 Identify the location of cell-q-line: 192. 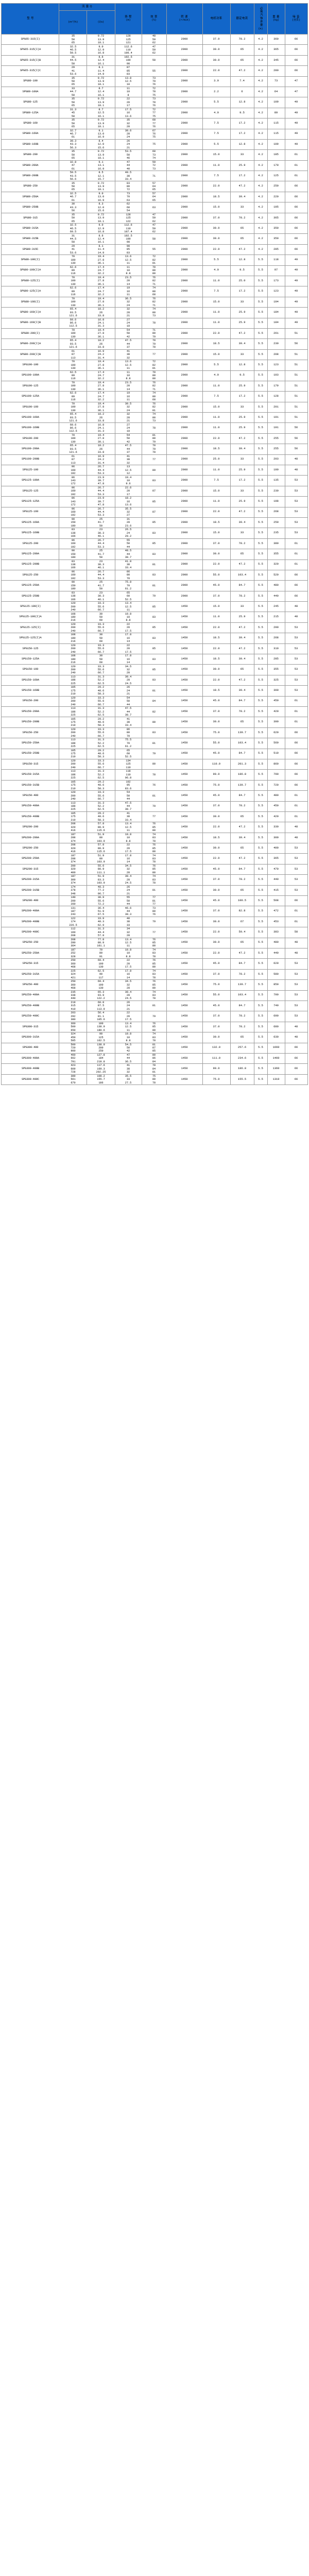
(73, 578).